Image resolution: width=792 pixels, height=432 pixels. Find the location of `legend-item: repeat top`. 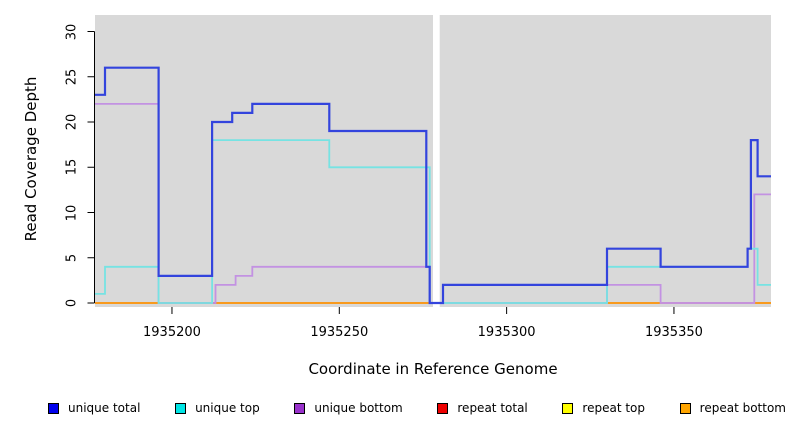

legend-item: repeat top is located at coordinates (603, 408).